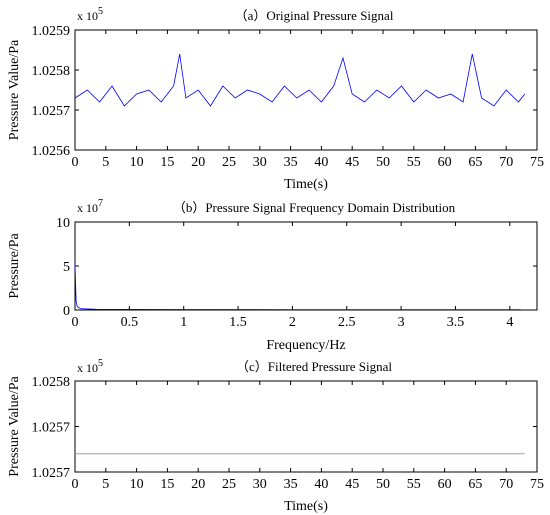 The image size is (550, 515). What do you see at coordinates (14, 266) in the screenshot?
I see `y-axis-label: Pressure/Pa` at bounding box center [14, 266].